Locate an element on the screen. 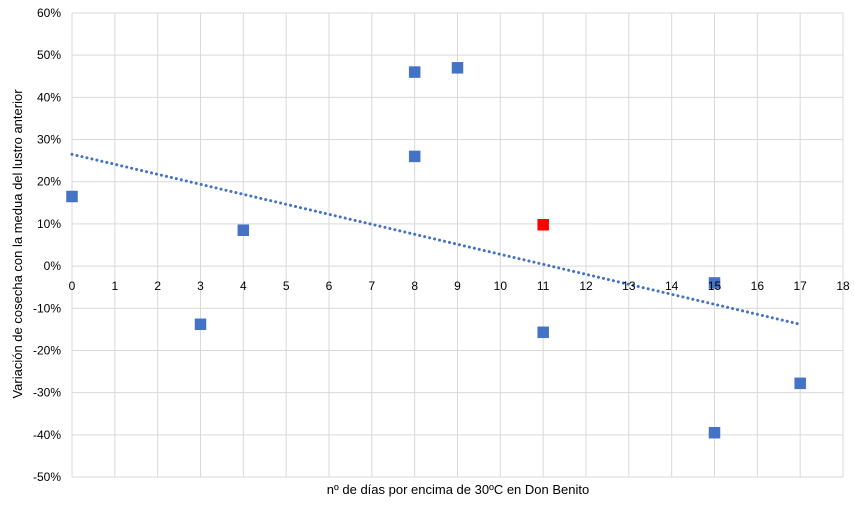 The width and height of the screenshot is (854, 508). y-tick-label: 30% is located at coordinates (49, 140).